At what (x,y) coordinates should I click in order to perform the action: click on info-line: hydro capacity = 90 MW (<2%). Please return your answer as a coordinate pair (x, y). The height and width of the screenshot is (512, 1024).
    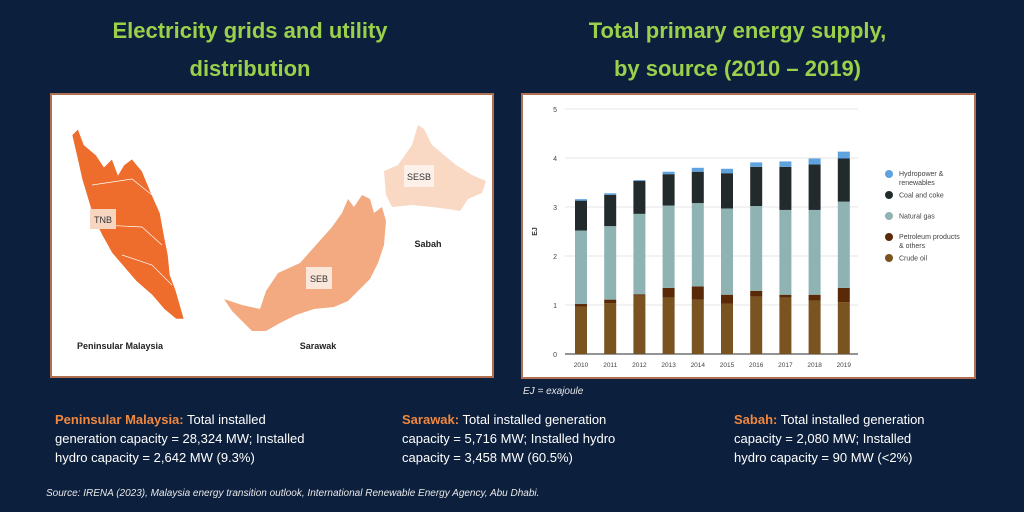
    Looking at the image, I should click on (823, 457).